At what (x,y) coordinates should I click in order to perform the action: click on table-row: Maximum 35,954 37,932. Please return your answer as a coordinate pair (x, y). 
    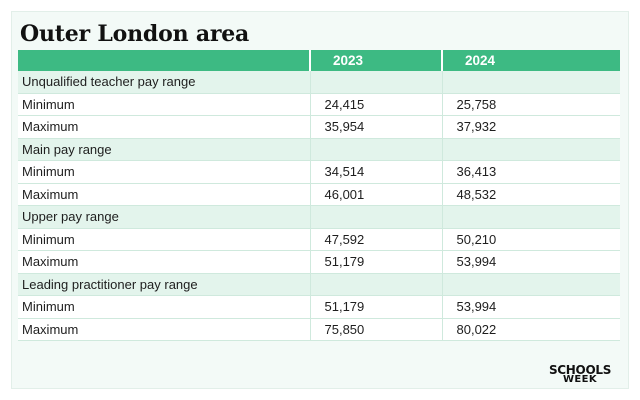
    Looking at the image, I should click on (319, 127).